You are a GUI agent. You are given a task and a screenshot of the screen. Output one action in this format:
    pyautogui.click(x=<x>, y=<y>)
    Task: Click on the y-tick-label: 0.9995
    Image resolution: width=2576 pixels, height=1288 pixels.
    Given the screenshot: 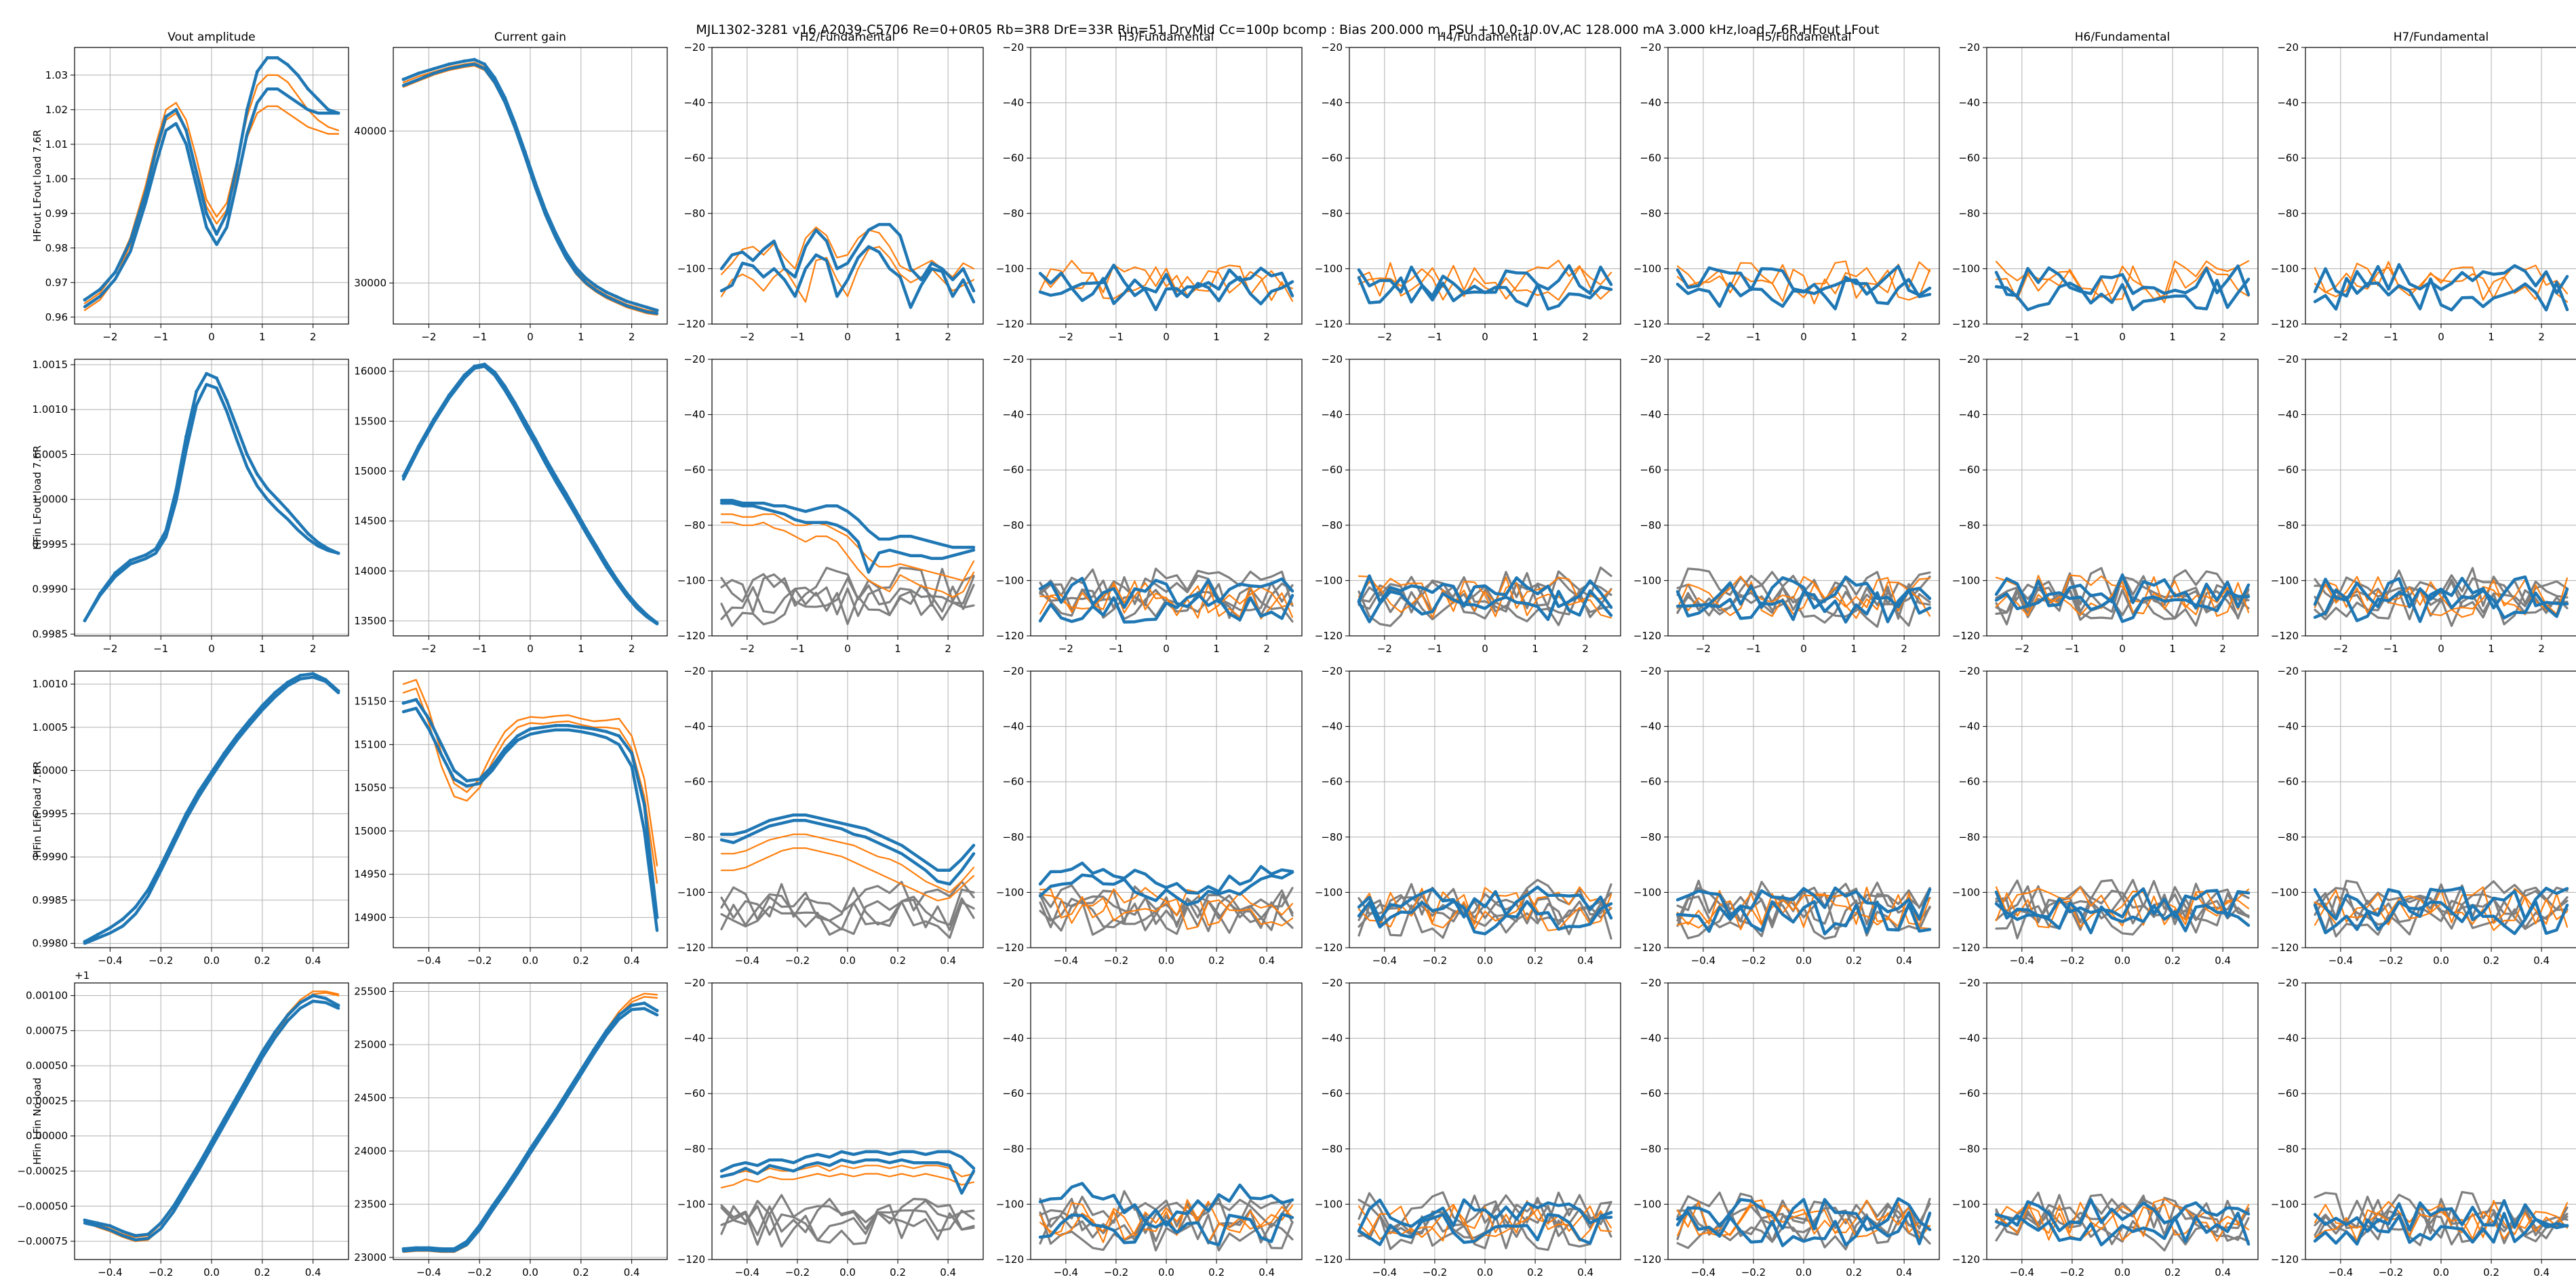 What is the action you would take?
    pyautogui.click(x=50, y=813)
    